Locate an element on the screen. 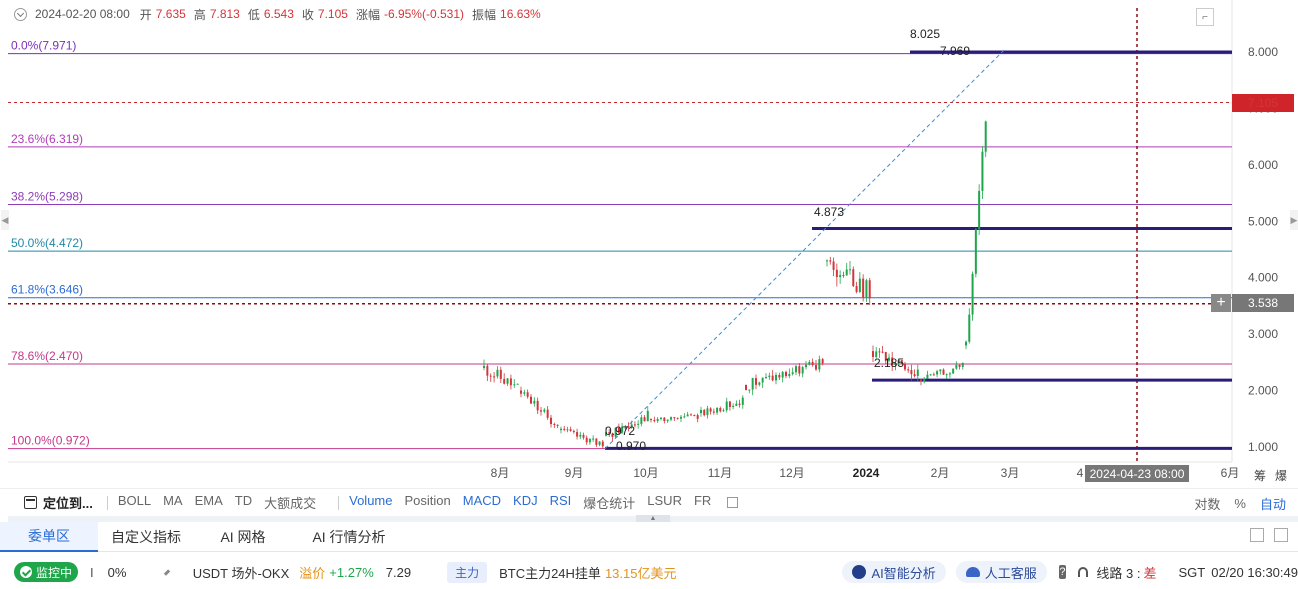 The width and height of the screenshot is (1298, 589). expand-panel-icon is located at coordinates (1281, 535).